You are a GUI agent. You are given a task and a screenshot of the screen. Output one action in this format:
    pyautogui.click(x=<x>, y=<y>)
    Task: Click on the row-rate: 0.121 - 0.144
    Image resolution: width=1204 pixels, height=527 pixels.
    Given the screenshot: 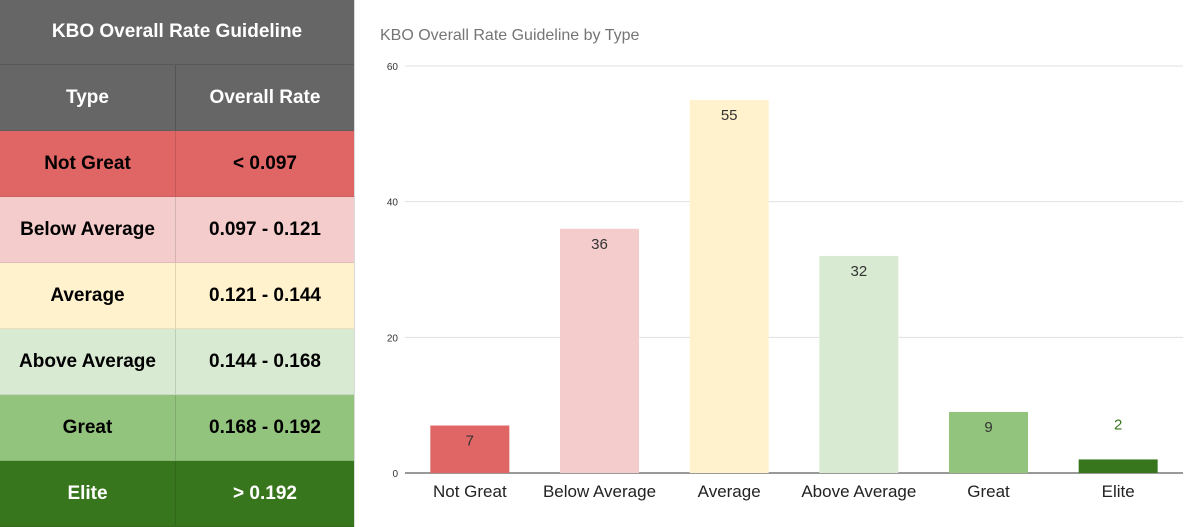 What is the action you would take?
    pyautogui.click(x=265, y=295)
    